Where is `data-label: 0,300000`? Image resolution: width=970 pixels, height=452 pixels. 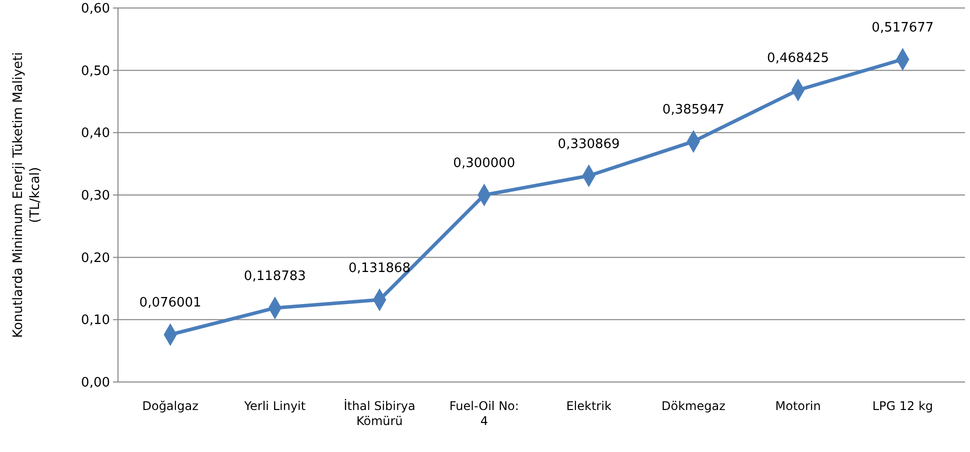
data-label: 0,300000 is located at coordinates (484, 163).